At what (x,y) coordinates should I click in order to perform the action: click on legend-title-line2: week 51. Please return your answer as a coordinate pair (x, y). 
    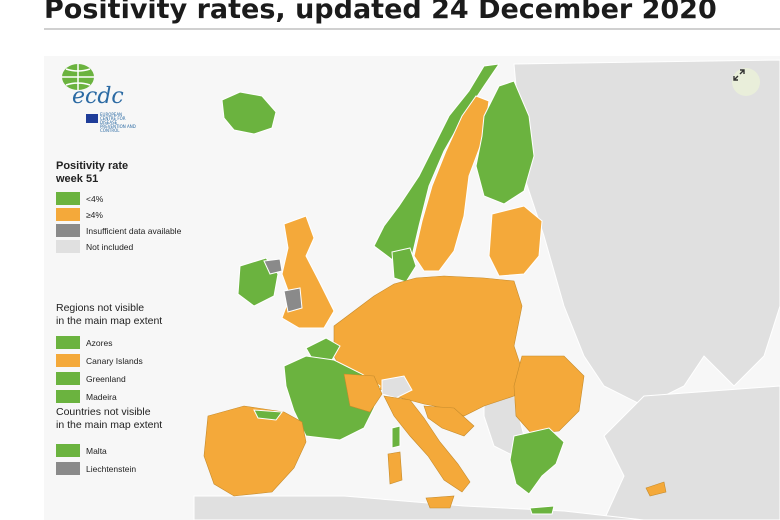
    Looking at the image, I should click on (77, 179).